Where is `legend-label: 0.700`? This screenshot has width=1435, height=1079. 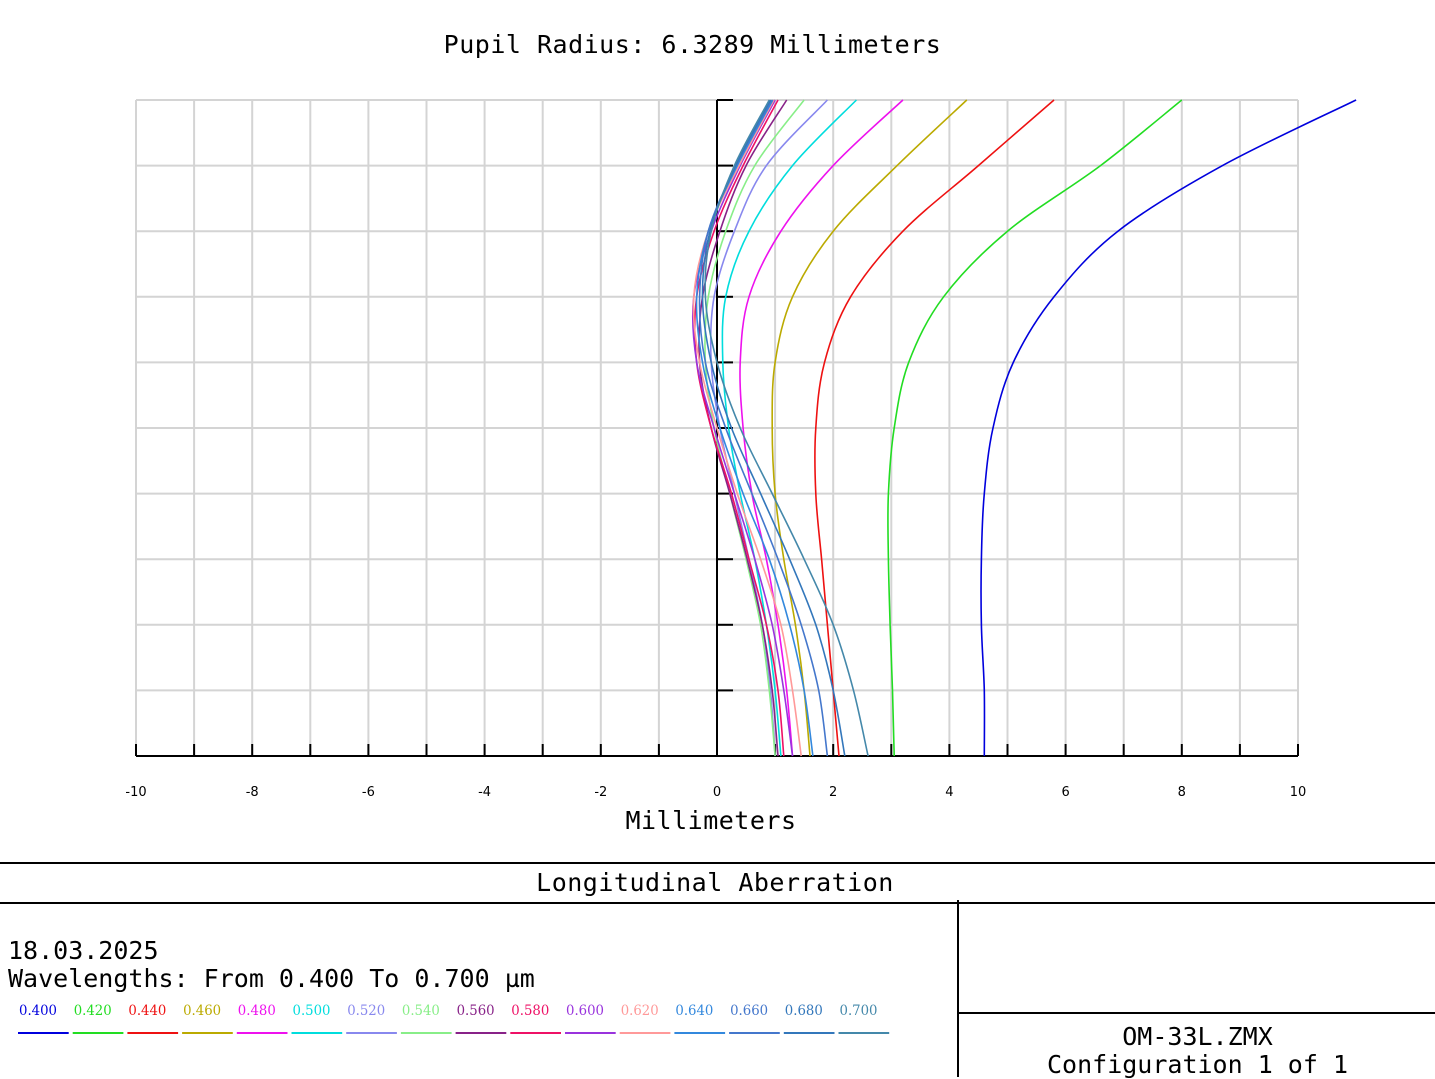
legend-label: 0.700 is located at coordinates (859, 1011).